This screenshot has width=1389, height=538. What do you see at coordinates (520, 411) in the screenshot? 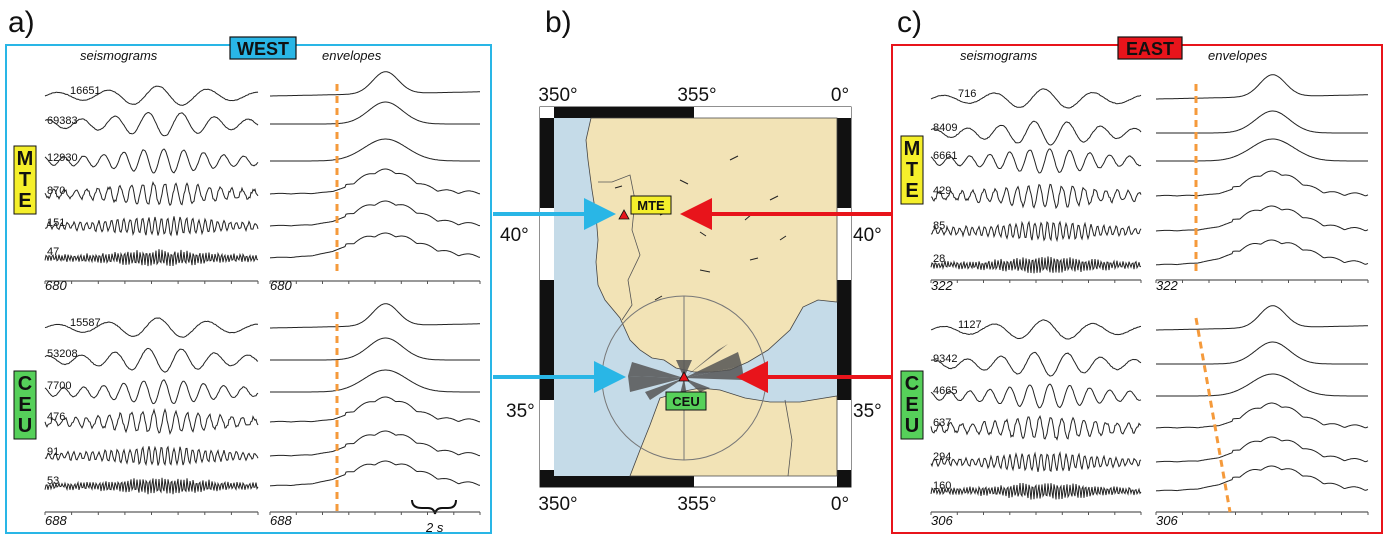
I see `lat-label-left-35: 35°` at bounding box center [520, 411].